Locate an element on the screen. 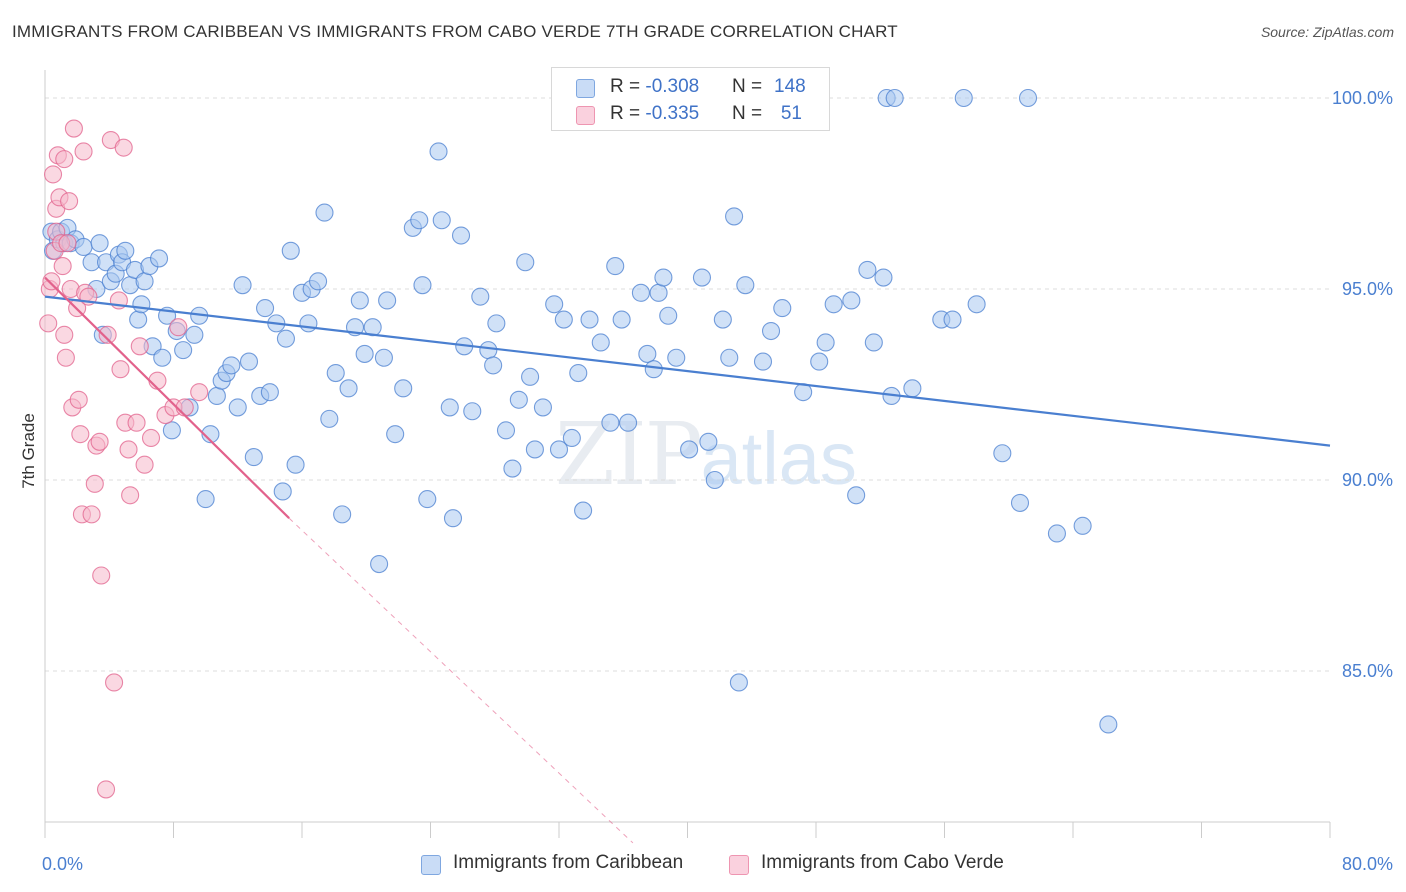  bottom-legend-label-caribbean: Immigrants from Caribbean is located at coordinates (568, 862).